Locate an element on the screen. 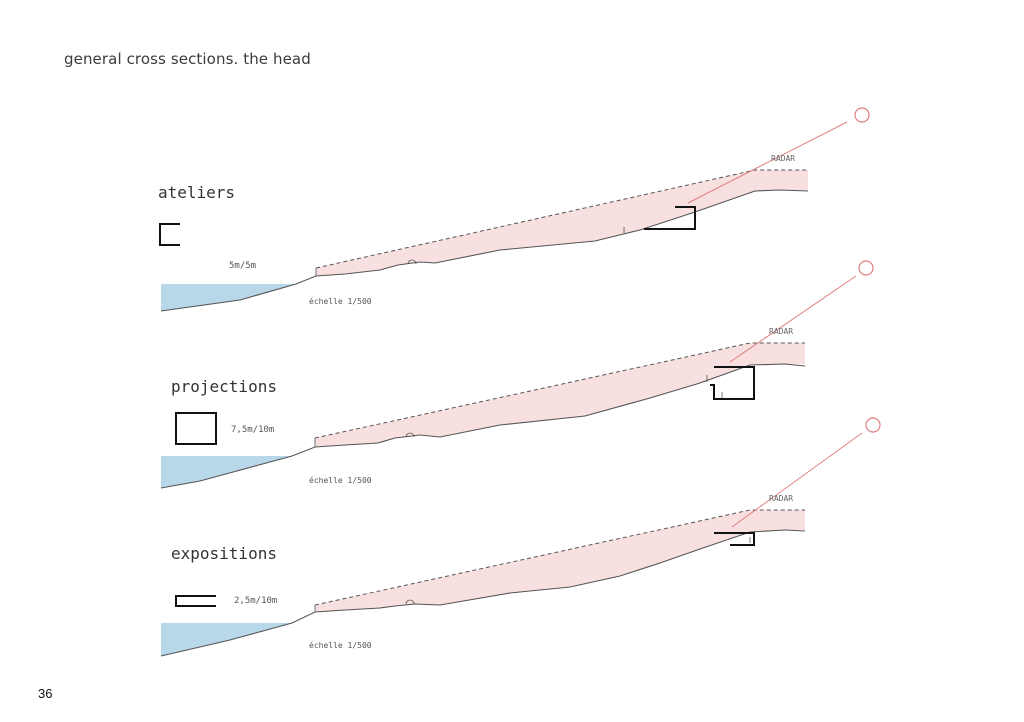 This screenshot has width=1024, height=722. radar-room-expositions is located at coordinates (734, 539).